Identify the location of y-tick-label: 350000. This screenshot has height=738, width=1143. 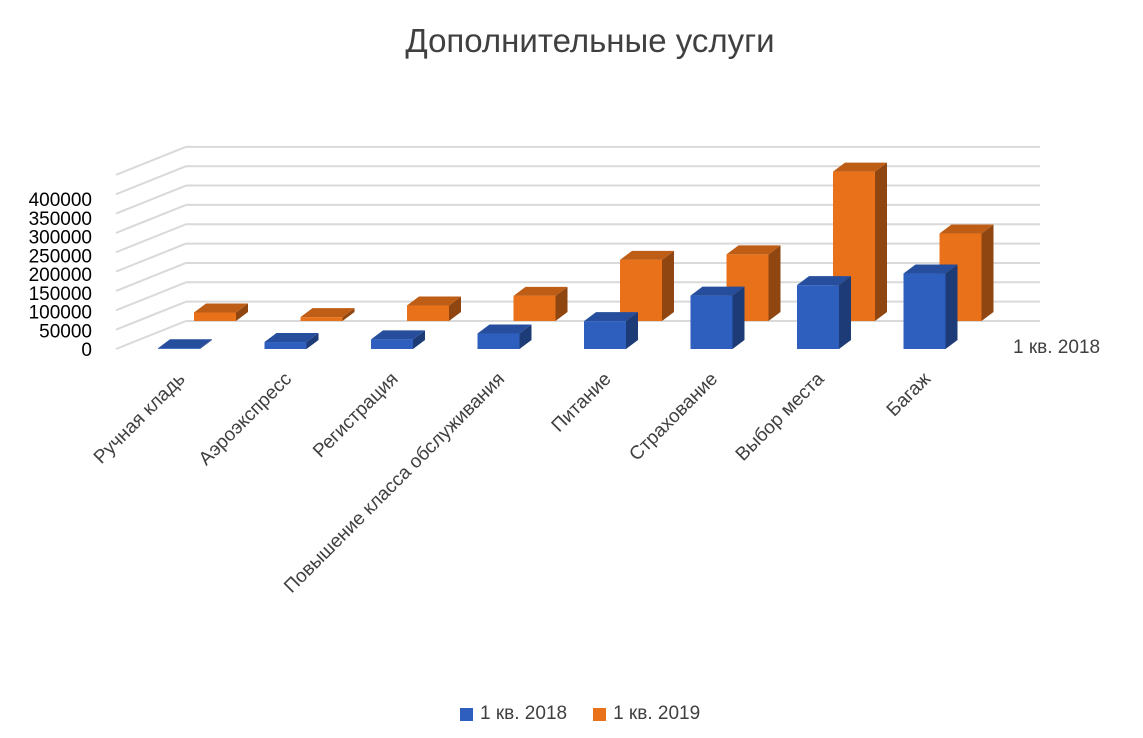
(60, 219).